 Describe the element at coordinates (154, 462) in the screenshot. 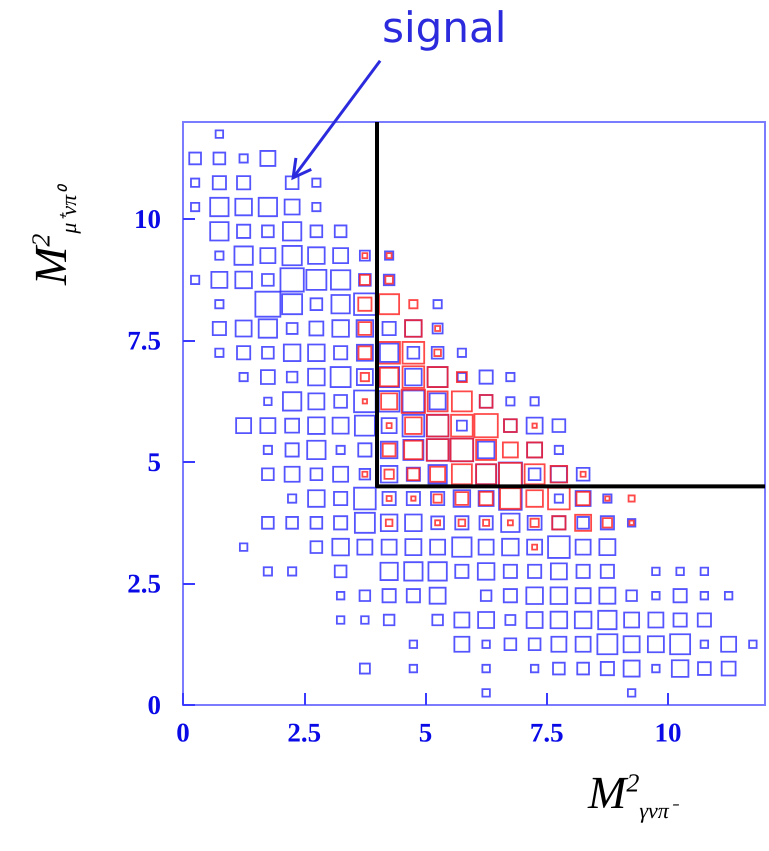

I see `y-tick-label: 5` at that location.